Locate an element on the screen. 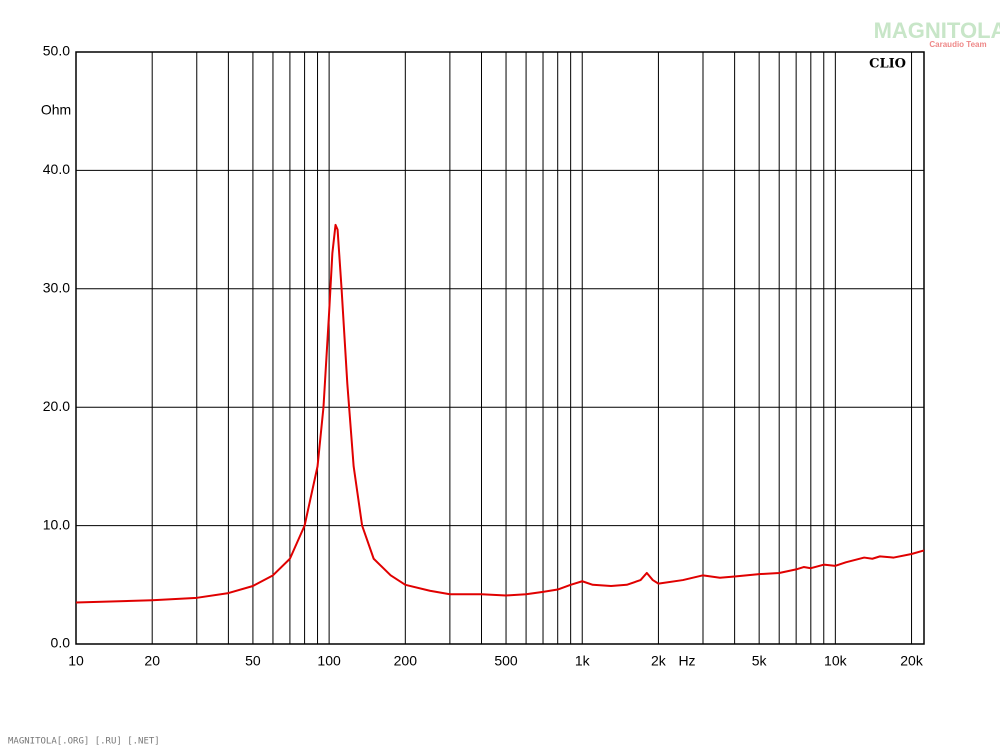 The height and width of the screenshot is (750, 1000). x-tick-label: 20k is located at coordinates (912, 661).